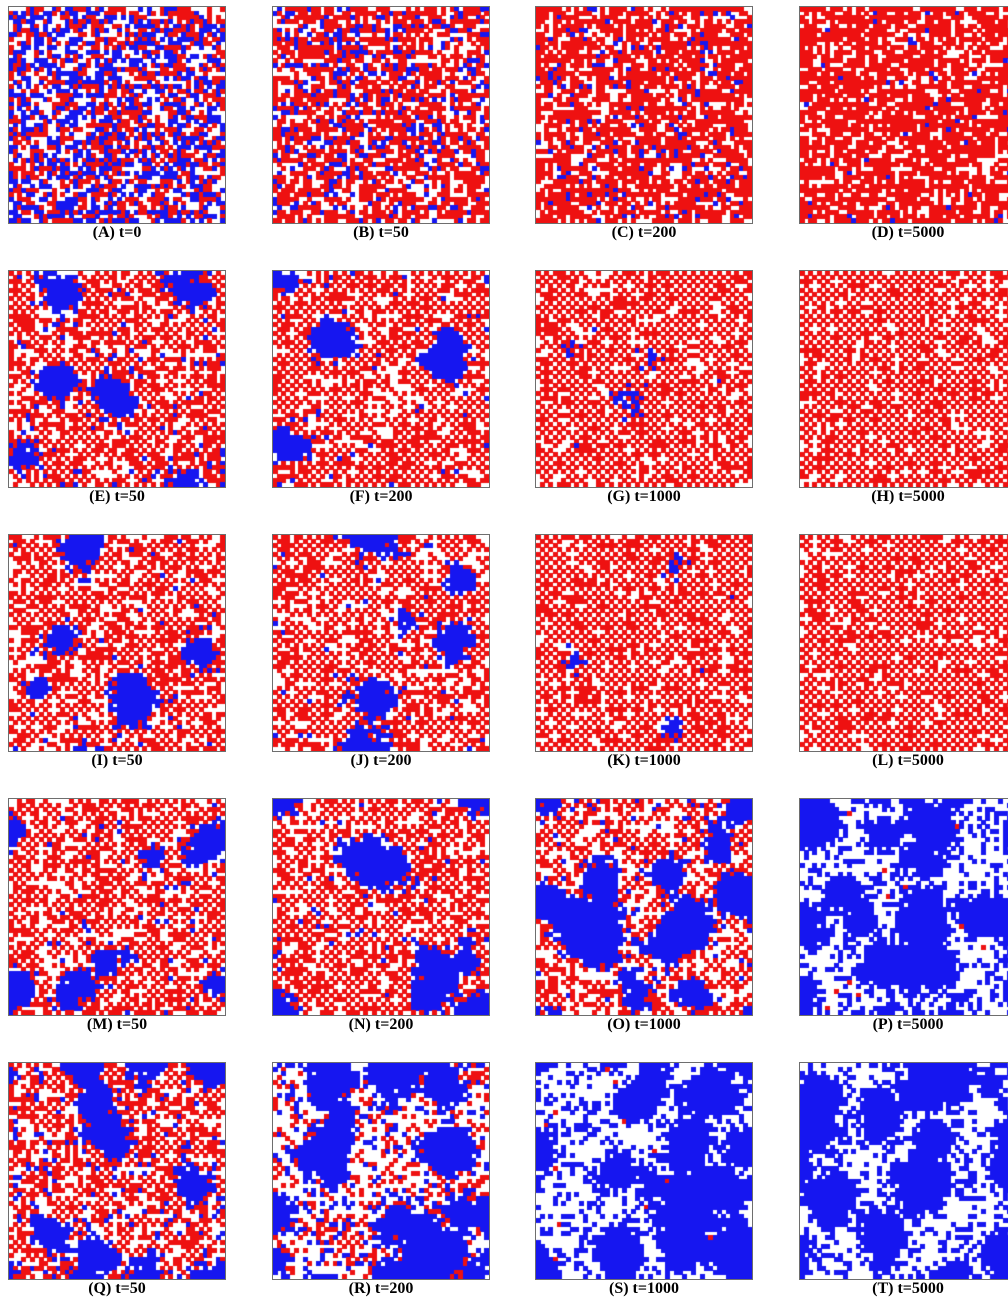  I want to click on lattice-snapshot-l, so click(903, 643).